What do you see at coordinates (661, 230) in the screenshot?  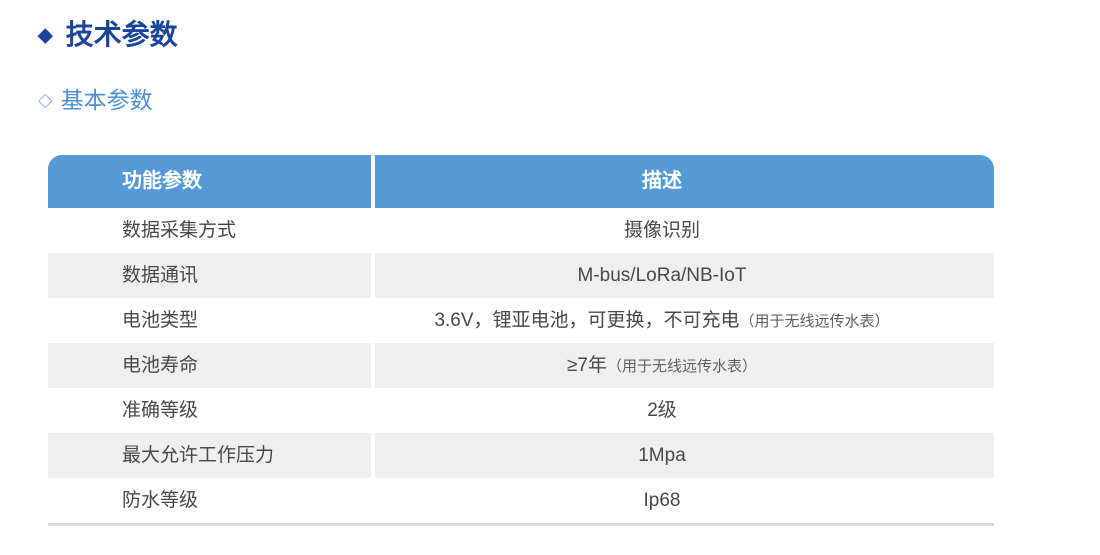 I see `desc-value: 摄像识别` at bounding box center [661, 230].